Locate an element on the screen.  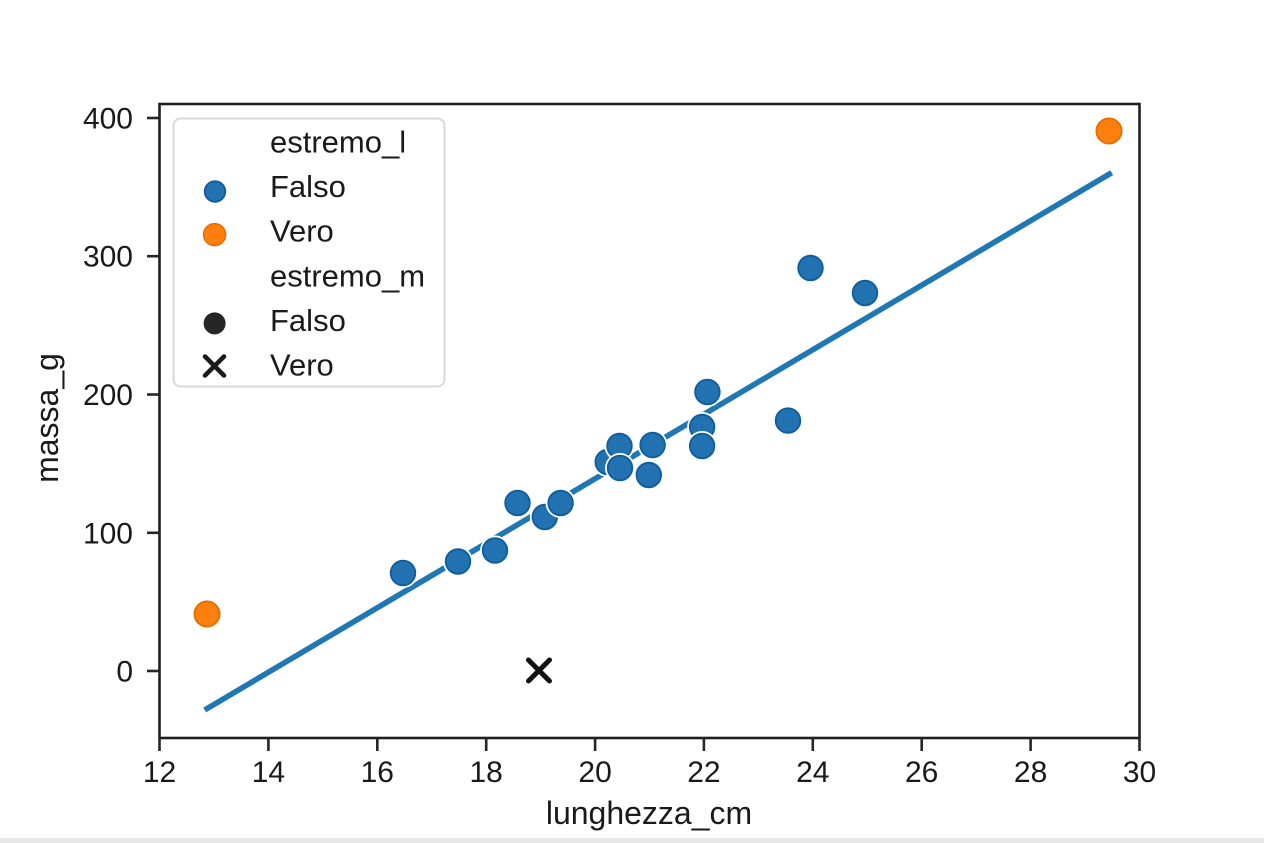
svg-text: estremo_m is located at coordinates (347, 275).